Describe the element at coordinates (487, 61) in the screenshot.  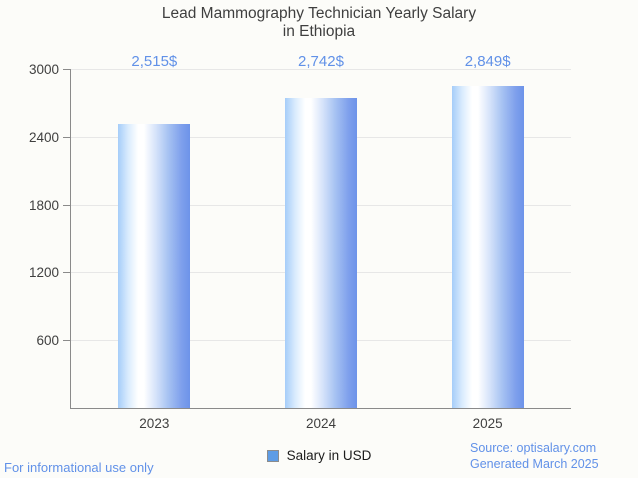
I see `bar-value-label-2025: 2,849$` at that location.